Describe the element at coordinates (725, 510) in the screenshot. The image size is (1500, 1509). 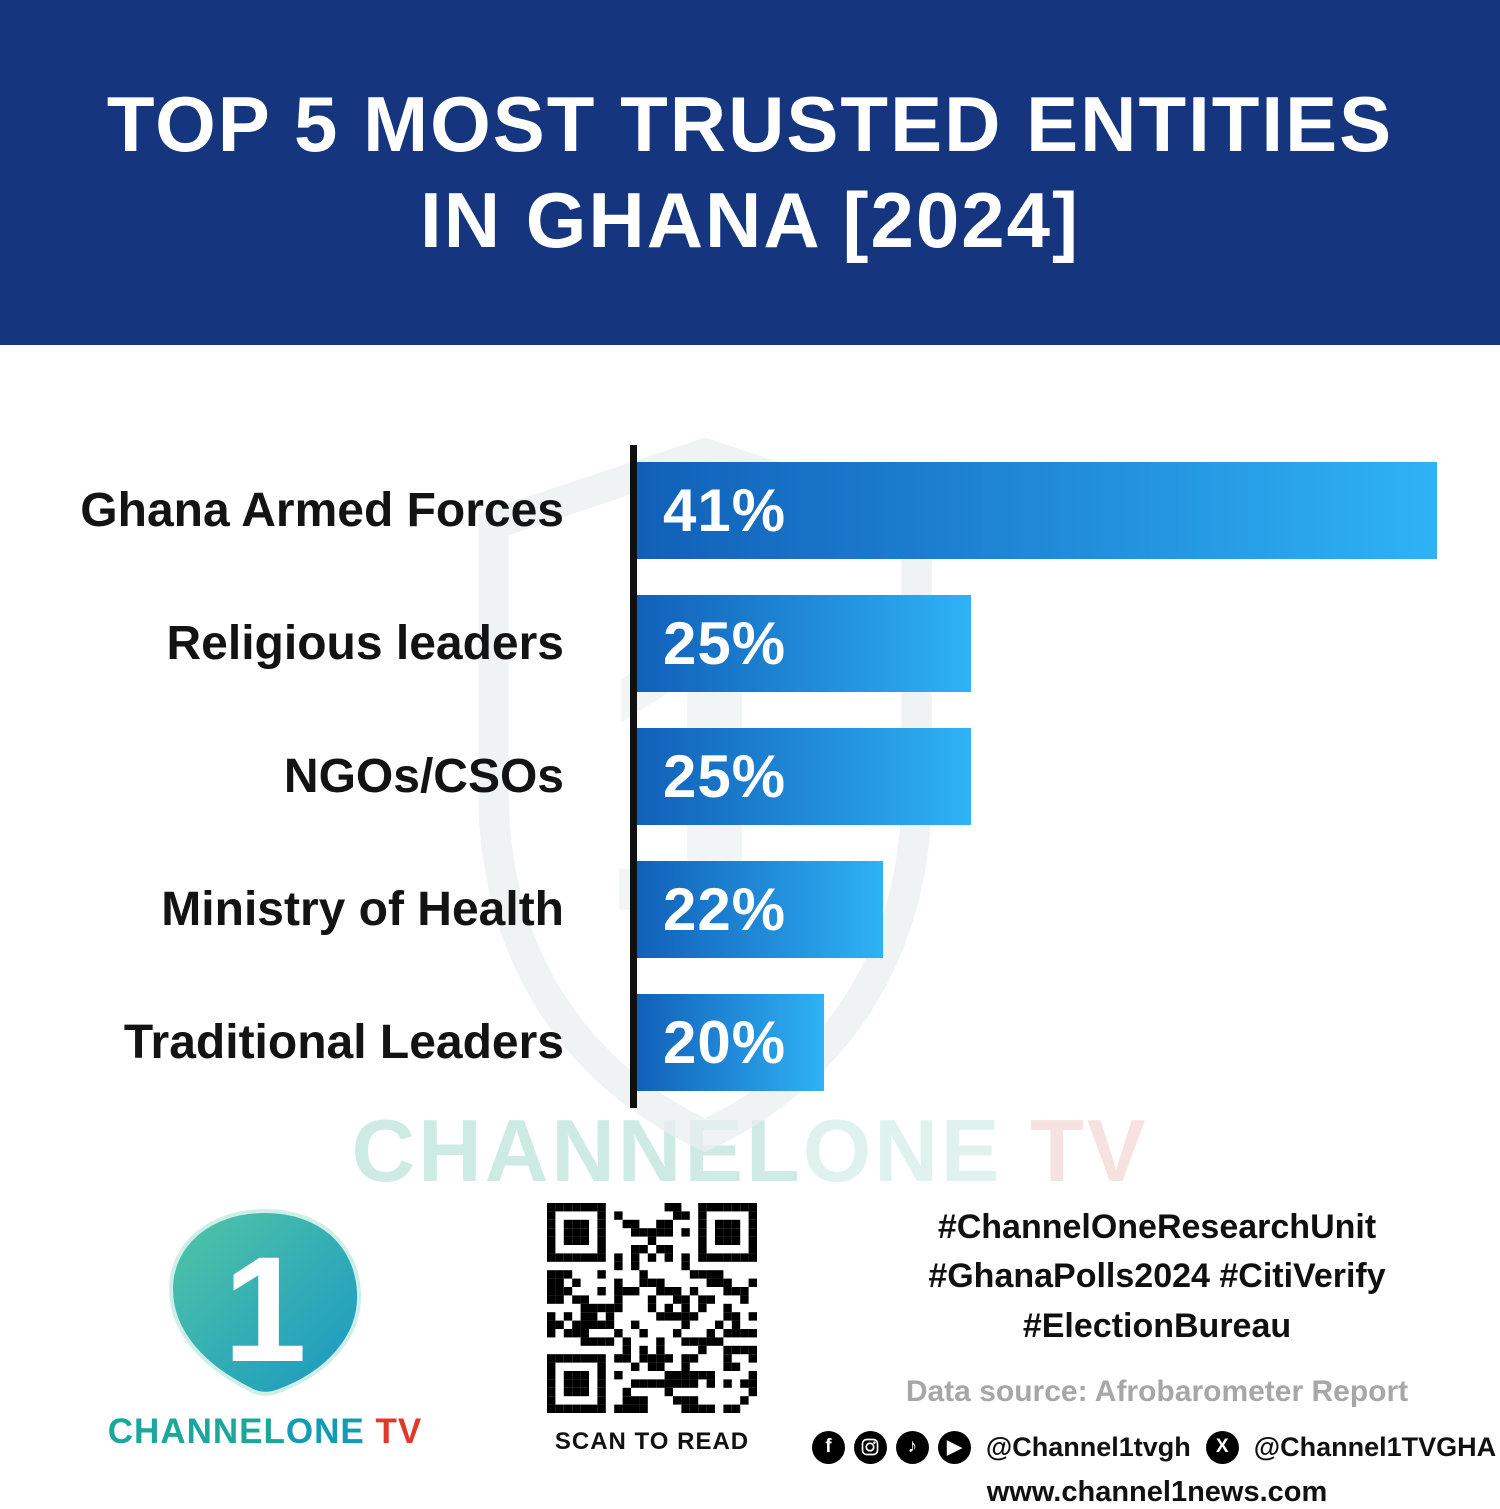
I see `bar-value-label: 41%` at that location.